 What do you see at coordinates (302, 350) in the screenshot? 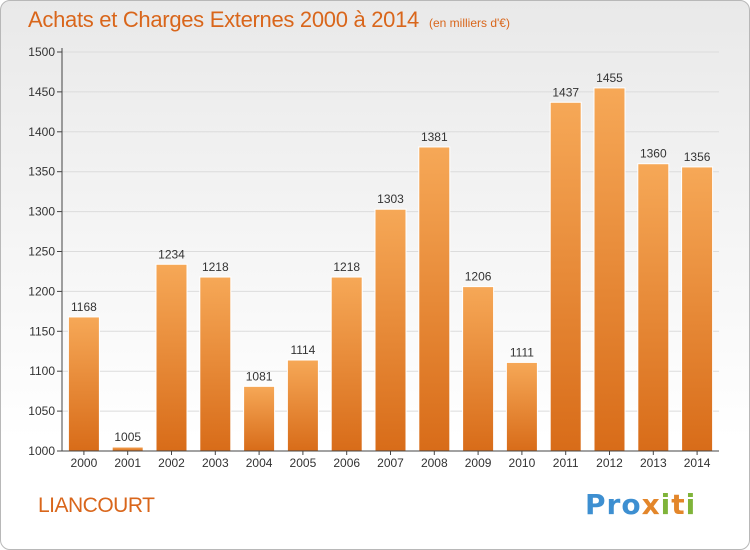
I see `bar-value-label: 1114` at bounding box center [302, 350].